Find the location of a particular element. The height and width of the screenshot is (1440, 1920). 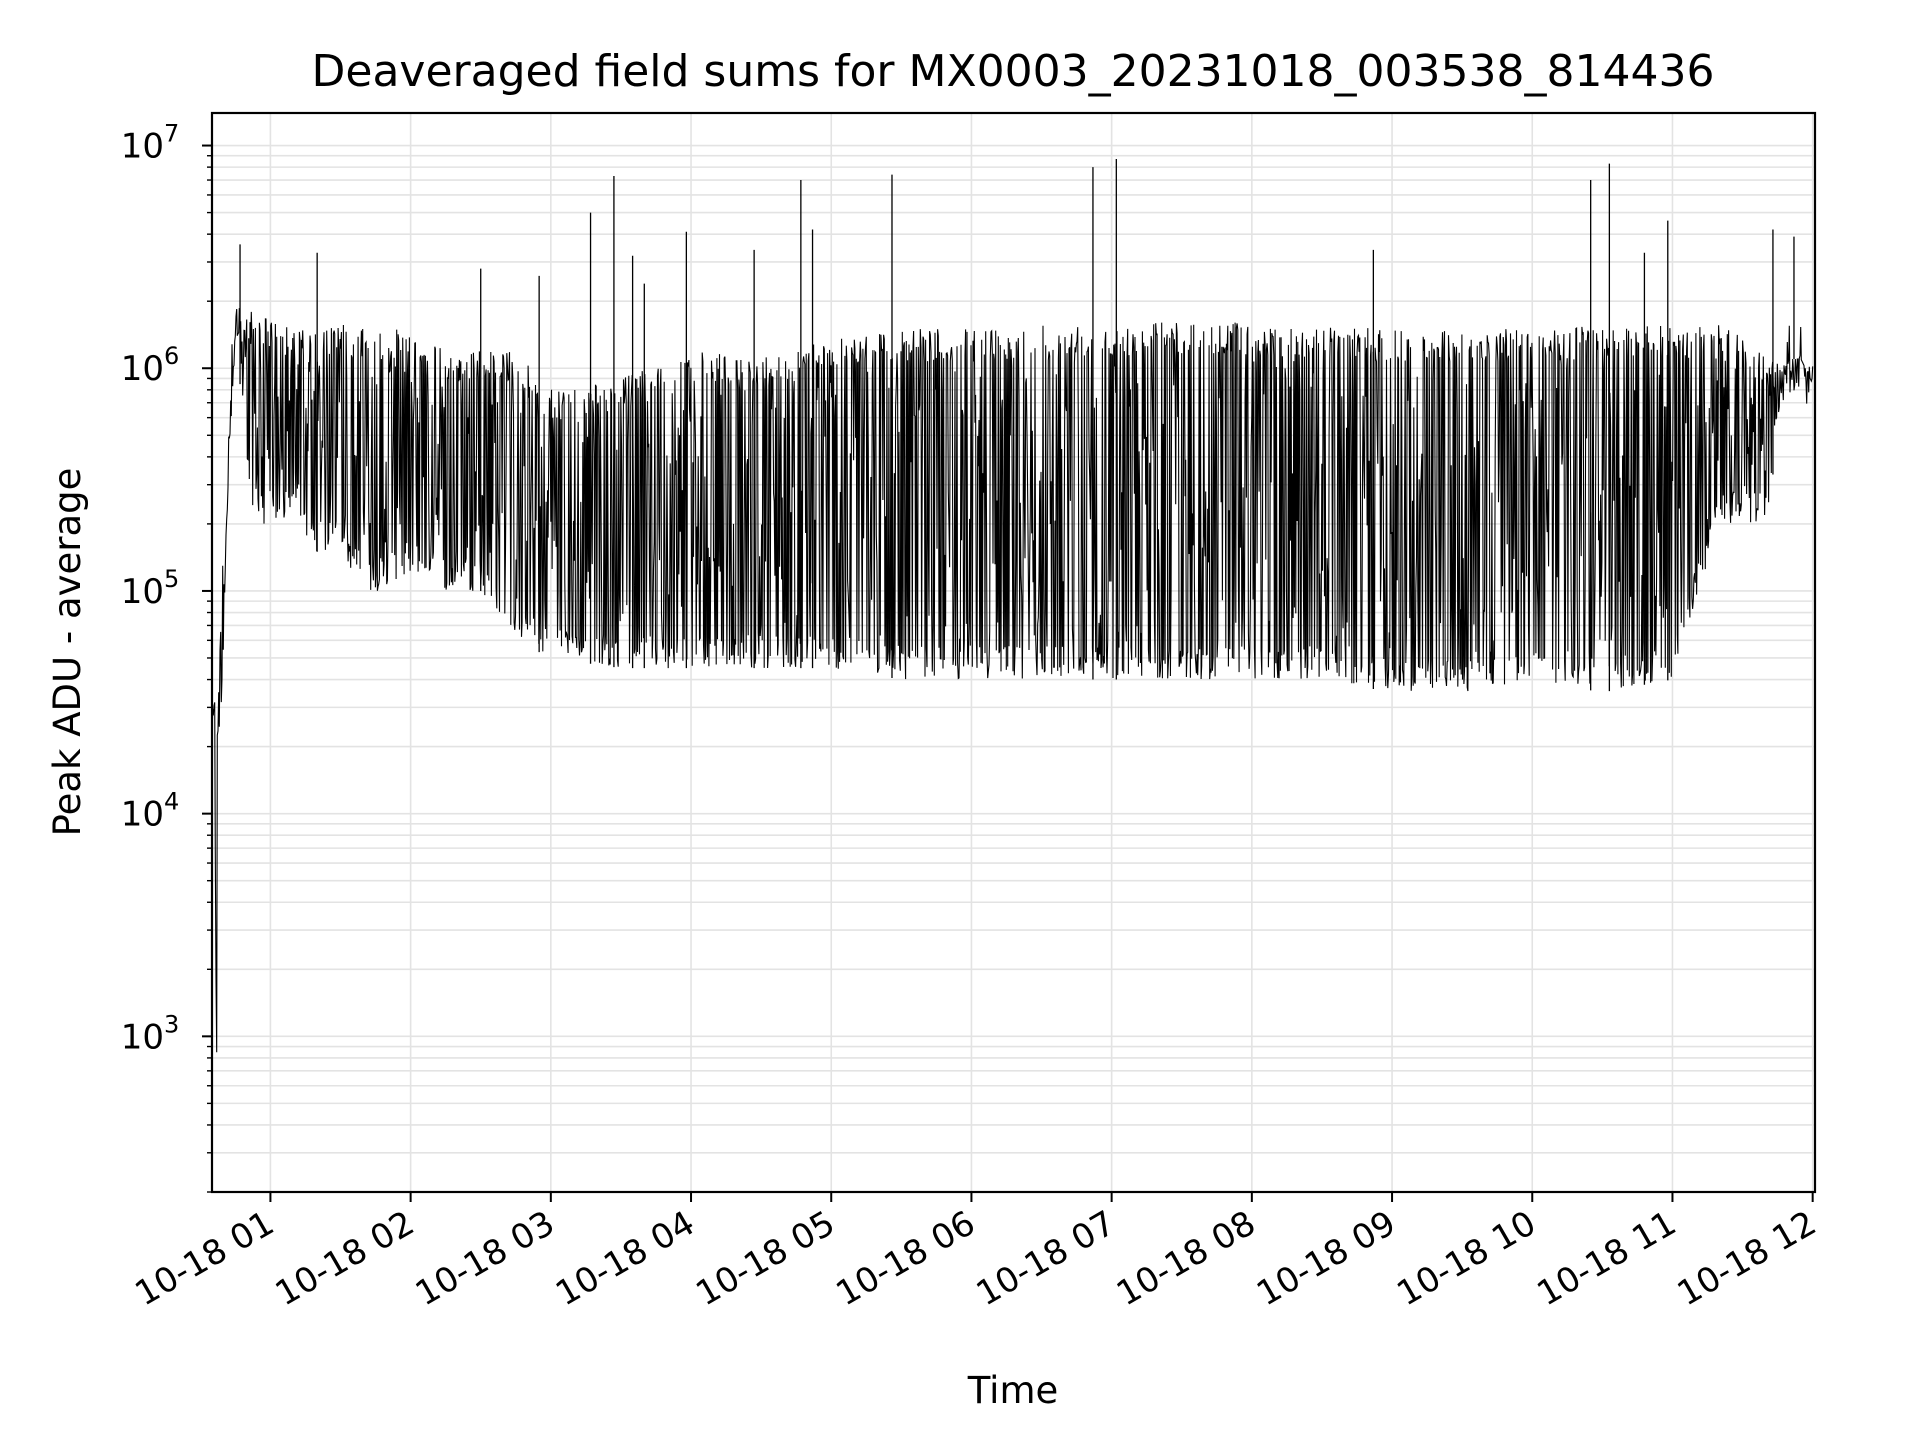

x-tick-label: 10-18 12 is located at coordinates (1747, 1258).